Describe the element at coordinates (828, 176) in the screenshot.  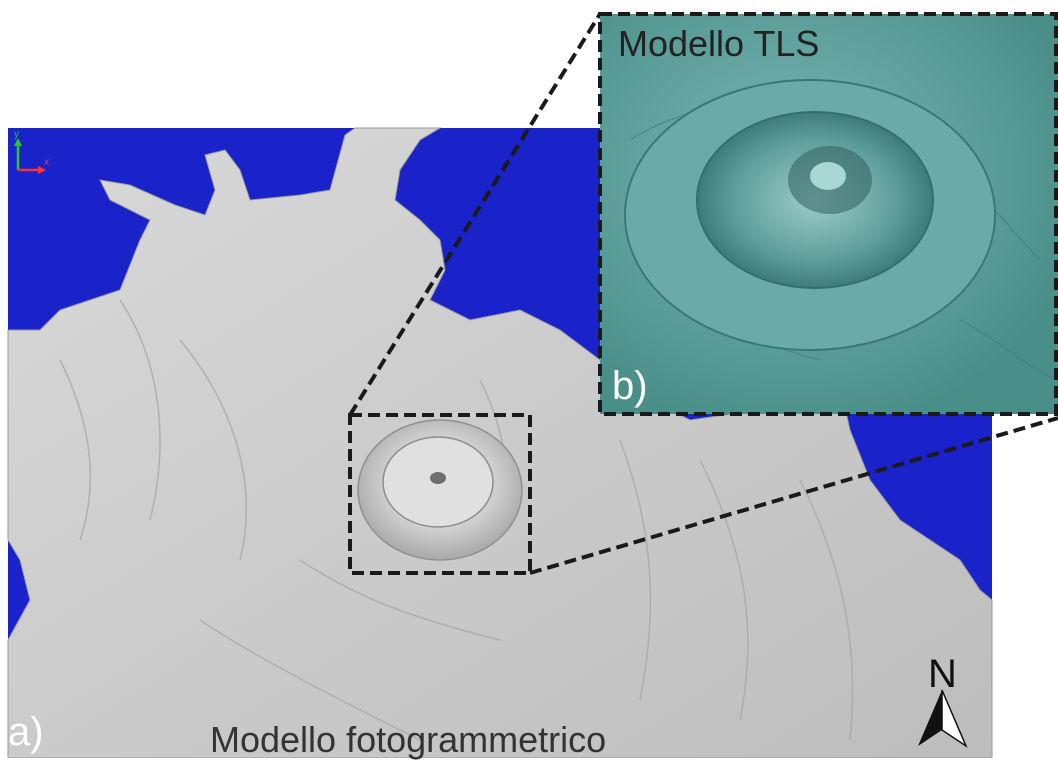
I see `tls-vent-core` at that location.